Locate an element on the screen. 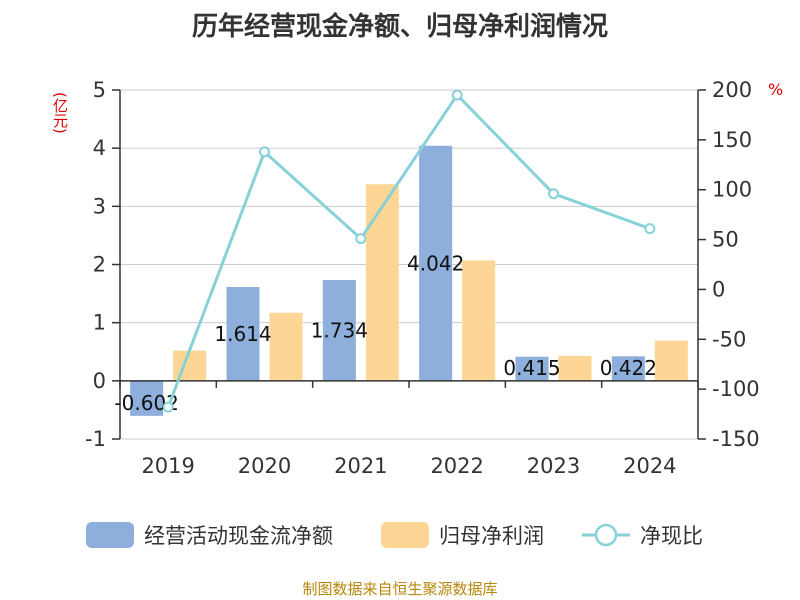  legend-label-cashflow: 经营活动现金流净额 is located at coordinates (238, 536).